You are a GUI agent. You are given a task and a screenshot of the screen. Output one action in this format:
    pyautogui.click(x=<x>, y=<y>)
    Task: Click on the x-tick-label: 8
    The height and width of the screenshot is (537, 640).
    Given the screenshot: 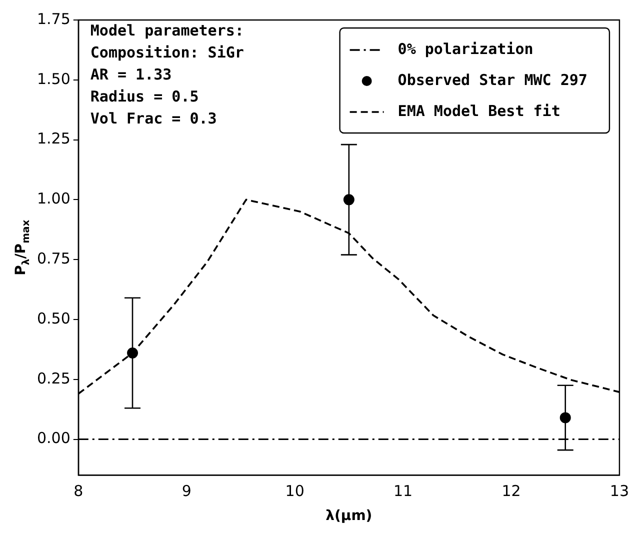 What is the action you would take?
    pyautogui.click(x=79, y=491)
    